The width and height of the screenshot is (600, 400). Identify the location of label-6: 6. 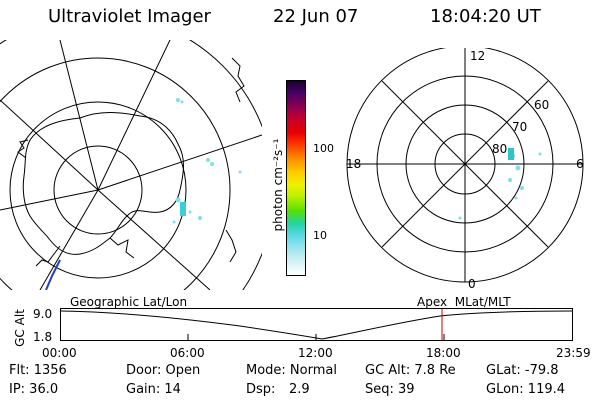
(580, 164).